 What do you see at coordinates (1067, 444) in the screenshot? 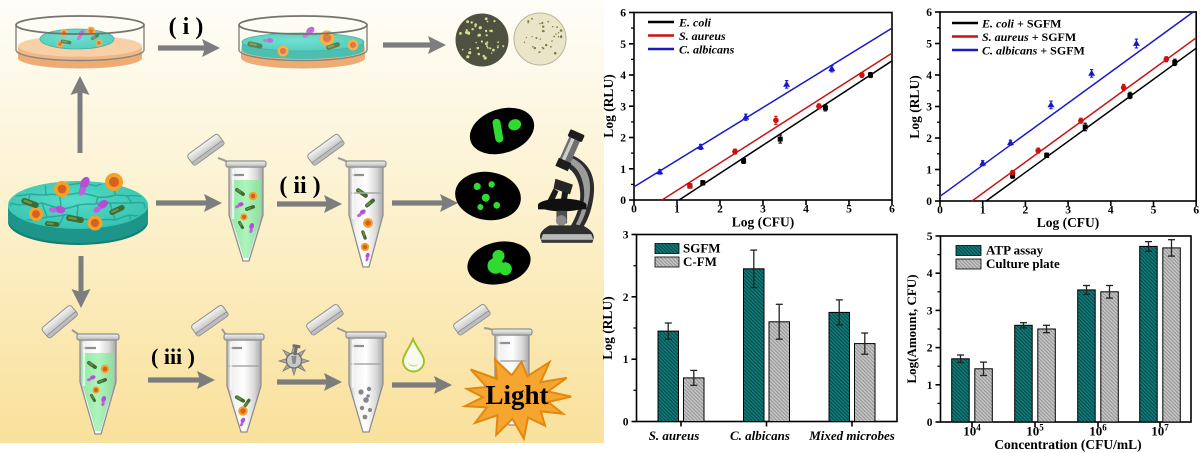
I see `svg-text: Concentration (CFU/mL)` at bounding box center [1067, 444].